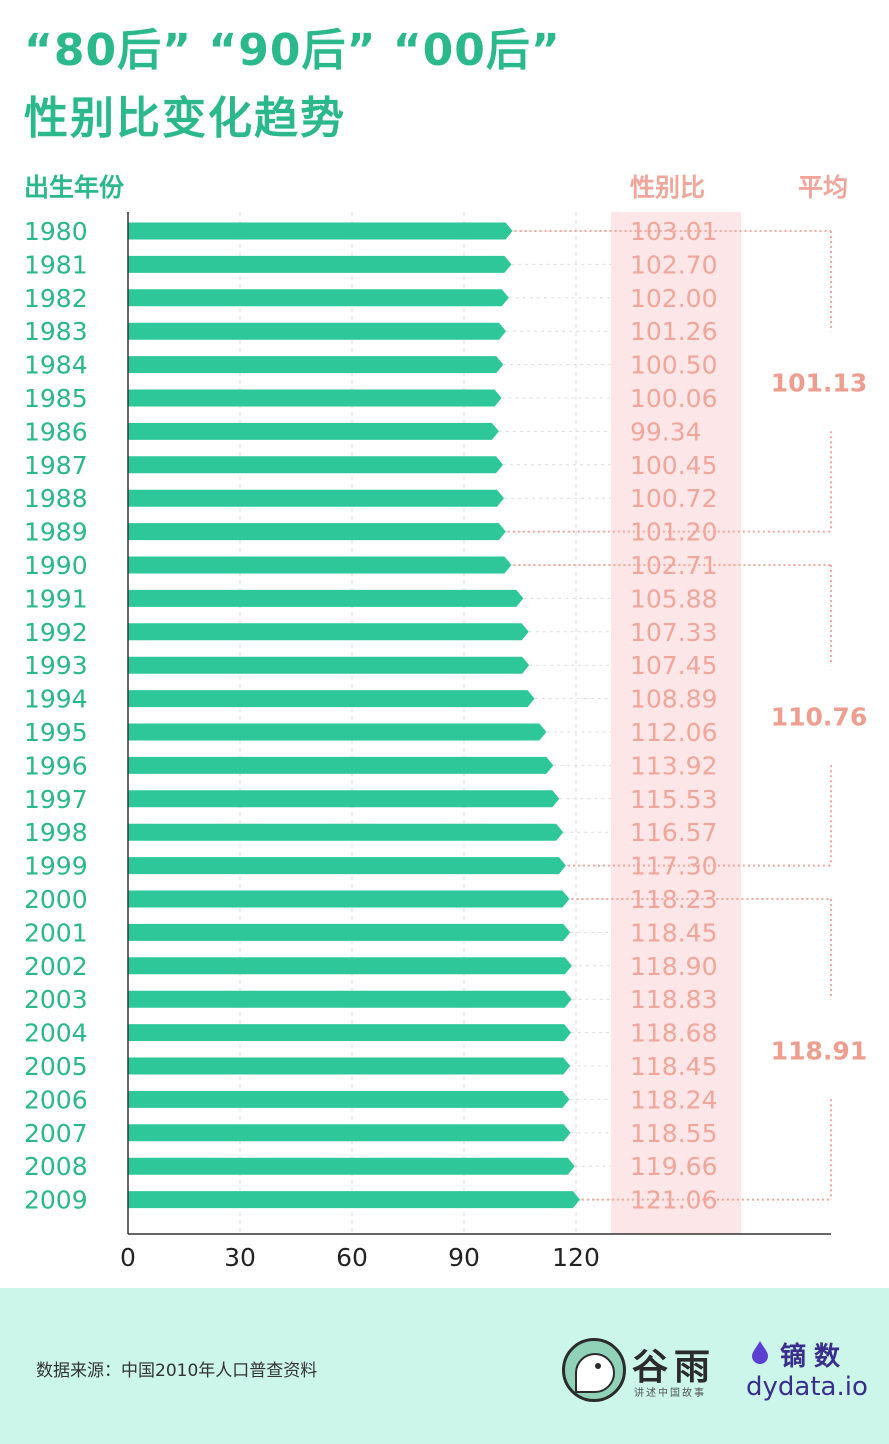 The width and height of the screenshot is (889, 1444). What do you see at coordinates (56, 1133) in the screenshot?
I see `year-label: 2007` at bounding box center [56, 1133].